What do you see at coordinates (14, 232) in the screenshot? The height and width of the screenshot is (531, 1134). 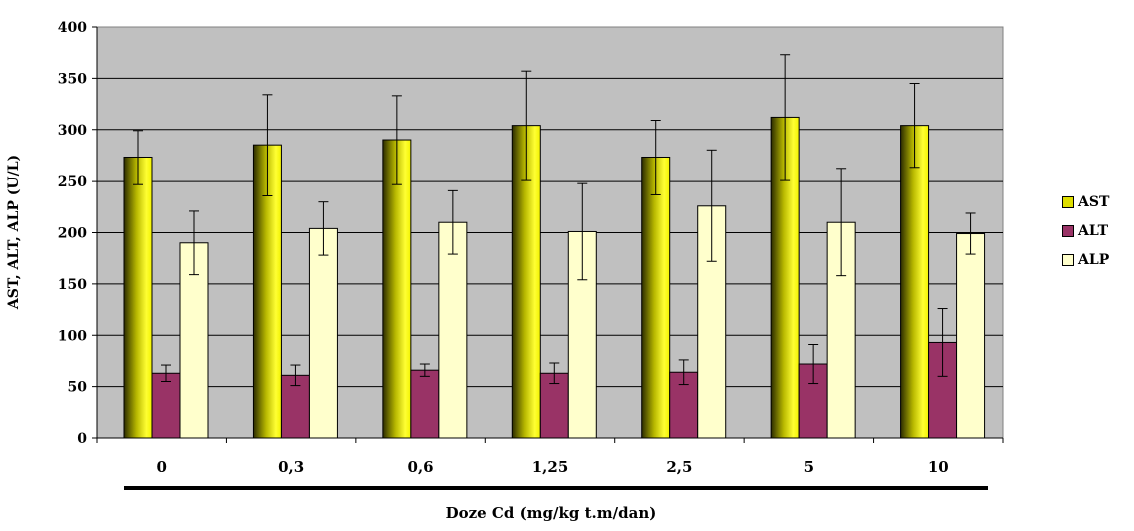 I see `y-axis-title: AST, ALT, ALP (U/L)` at bounding box center [14, 232].